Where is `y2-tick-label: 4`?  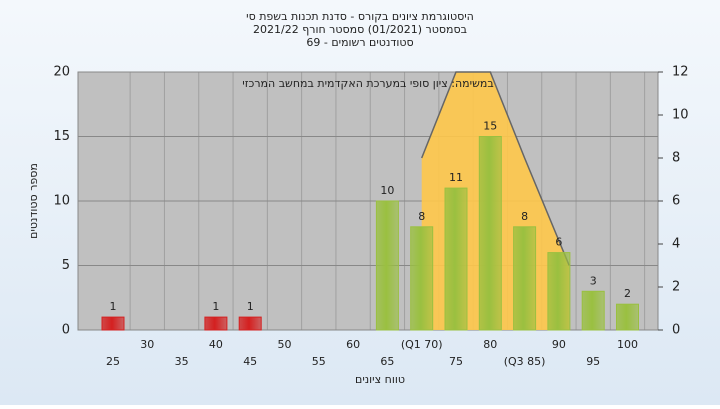 y2-tick-label: 4 is located at coordinates (676, 244).